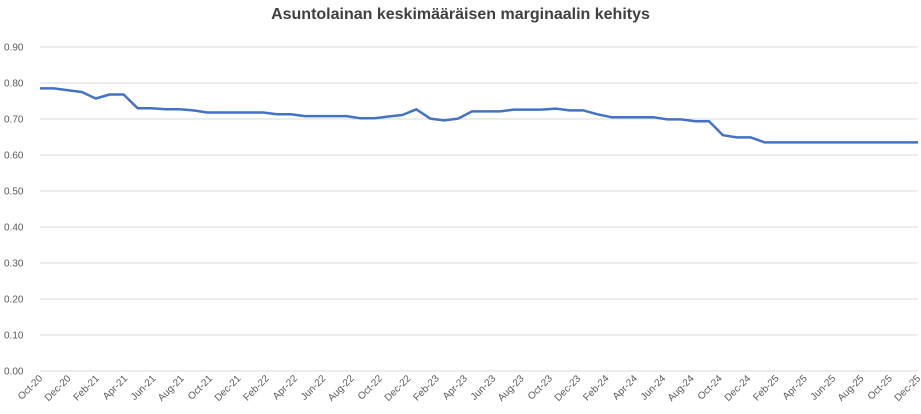 The height and width of the screenshot is (414, 921). What do you see at coordinates (14, 210) in the screenshot?
I see `y-axis-ticks: 0.00 0.10 0.20 0.30 0.40 0.50 0.60 0.70 0.80 0.90` at bounding box center [14, 210].